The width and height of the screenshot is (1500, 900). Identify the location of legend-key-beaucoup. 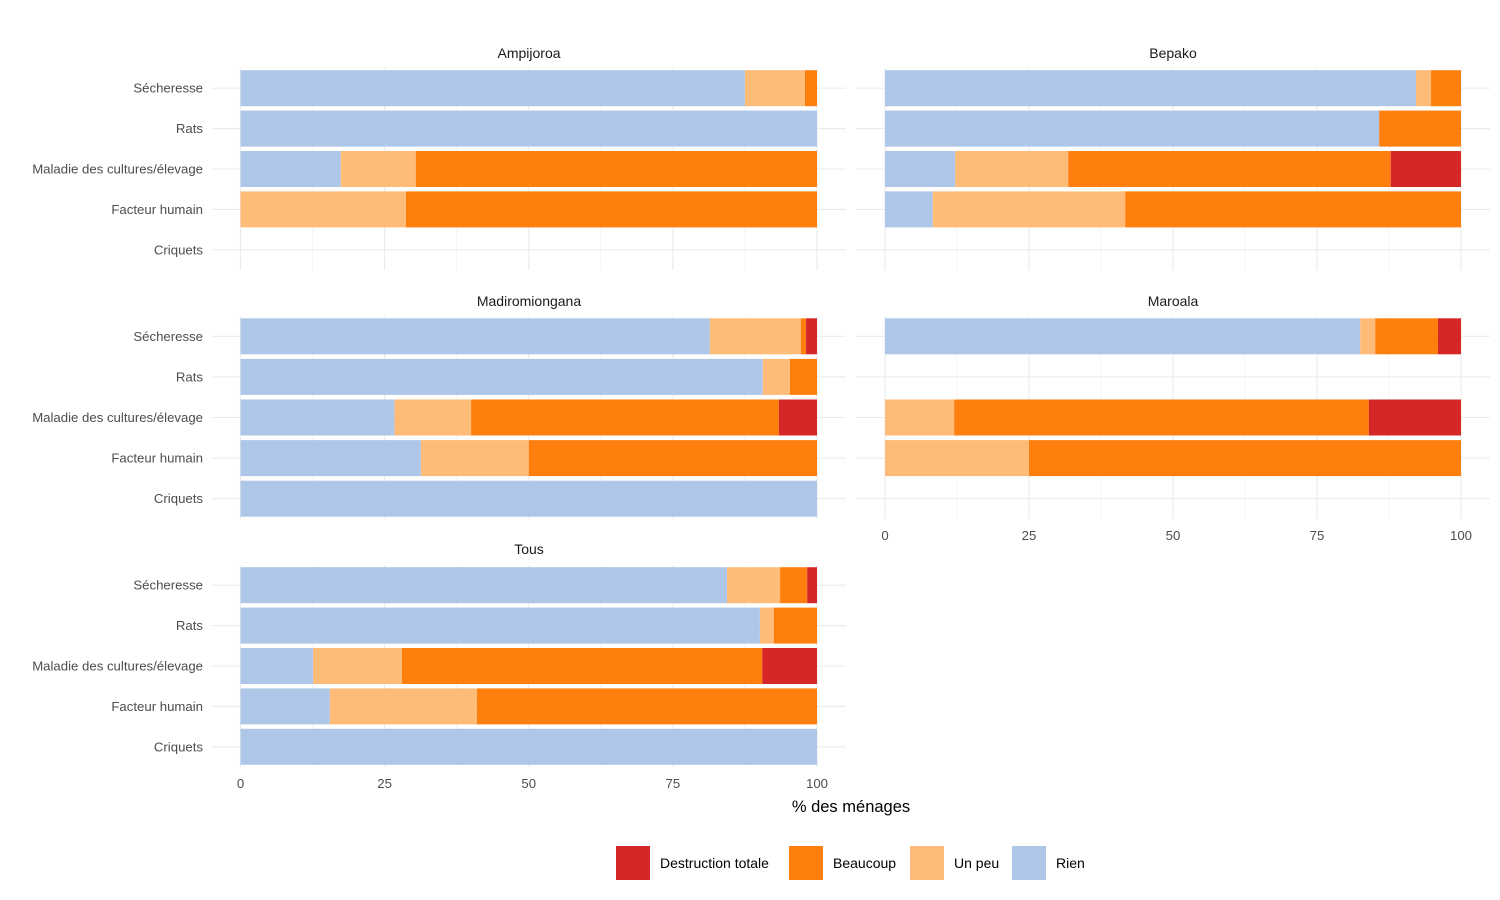
(806, 863).